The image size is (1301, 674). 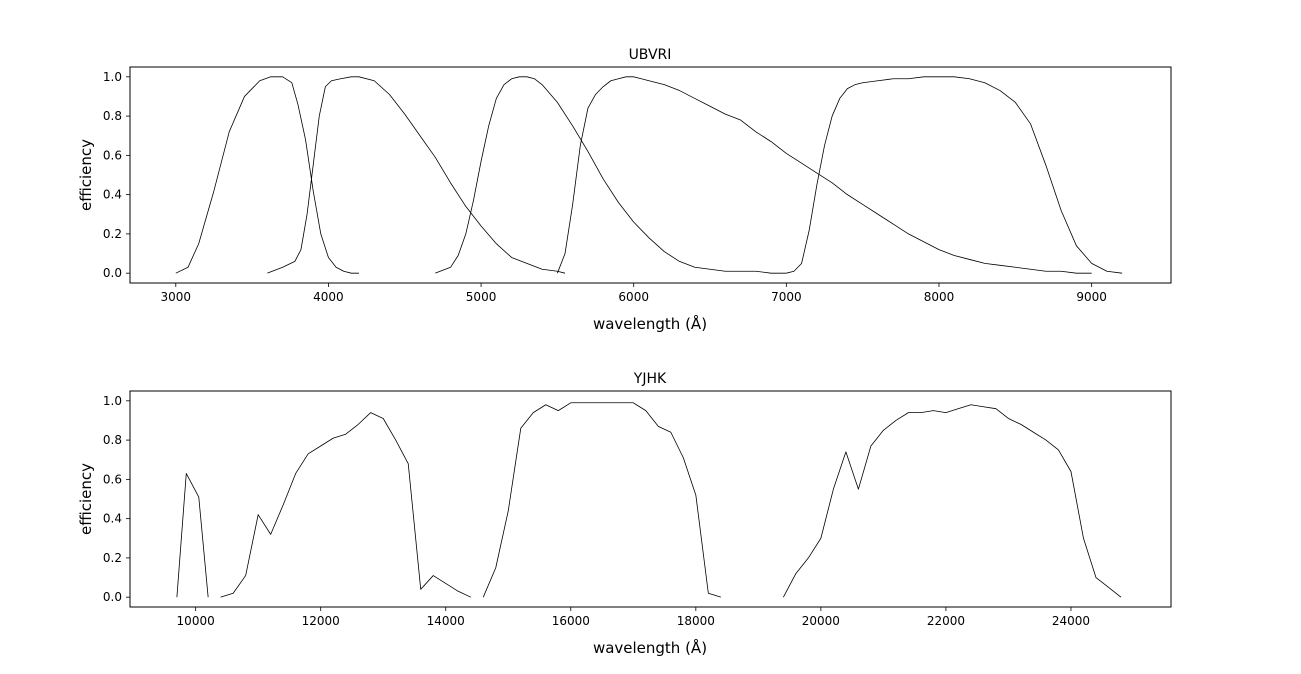 What do you see at coordinates (112, 116) in the screenshot?
I see `ubvri-ytick-label: 0.8` at bounding box center [112, 116].